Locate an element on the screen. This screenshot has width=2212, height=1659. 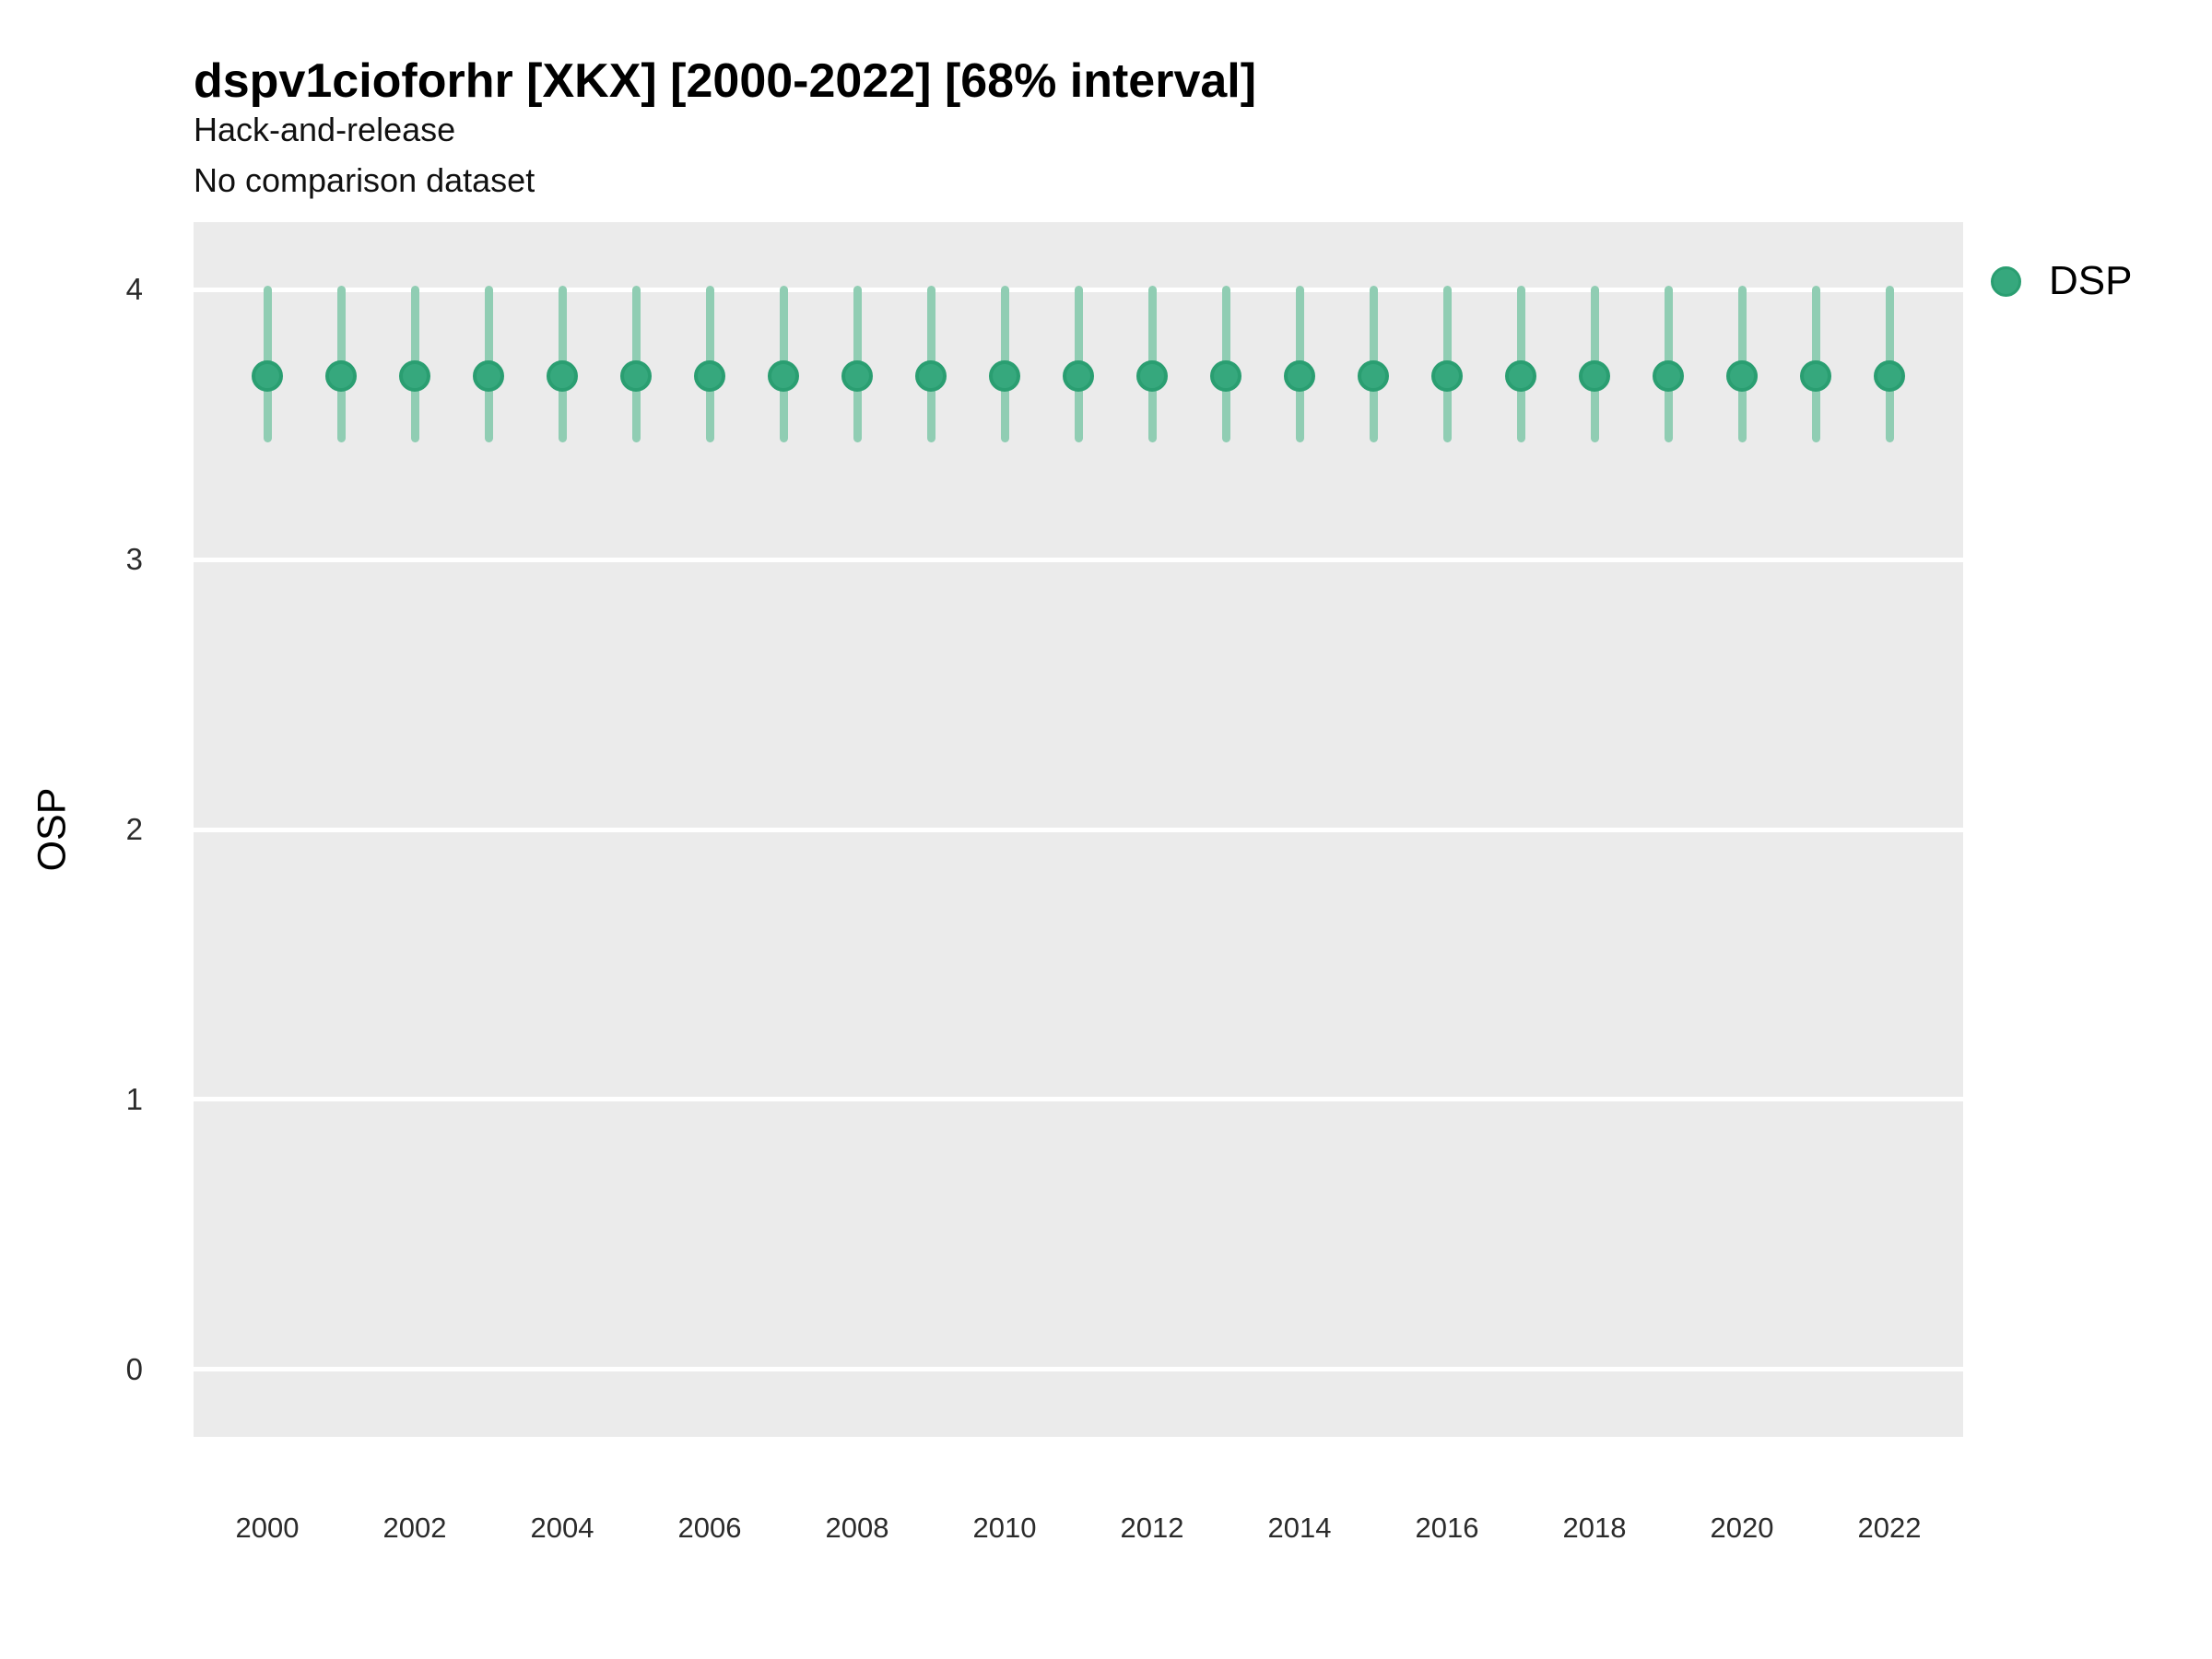
chart-subtitle-line2: No comparison dataset is located at coordinates (364, 180).